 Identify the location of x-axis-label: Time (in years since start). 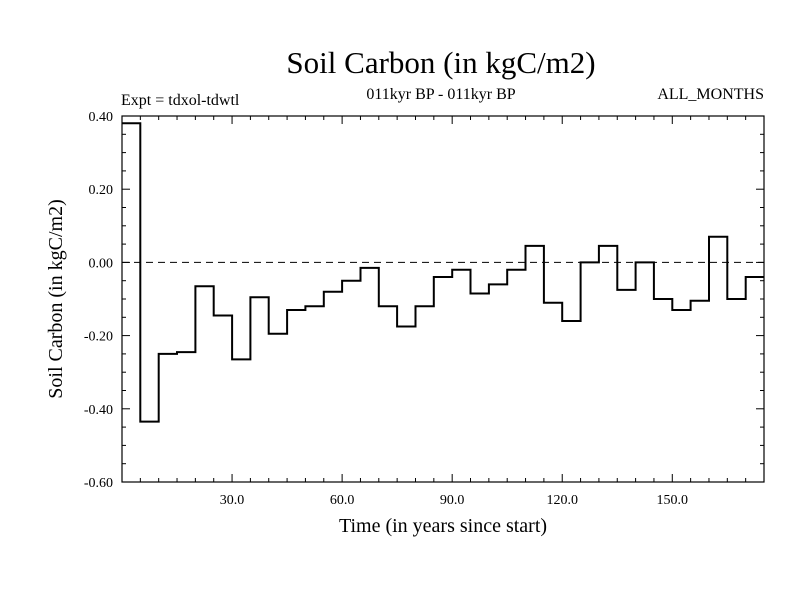
(443, 526).